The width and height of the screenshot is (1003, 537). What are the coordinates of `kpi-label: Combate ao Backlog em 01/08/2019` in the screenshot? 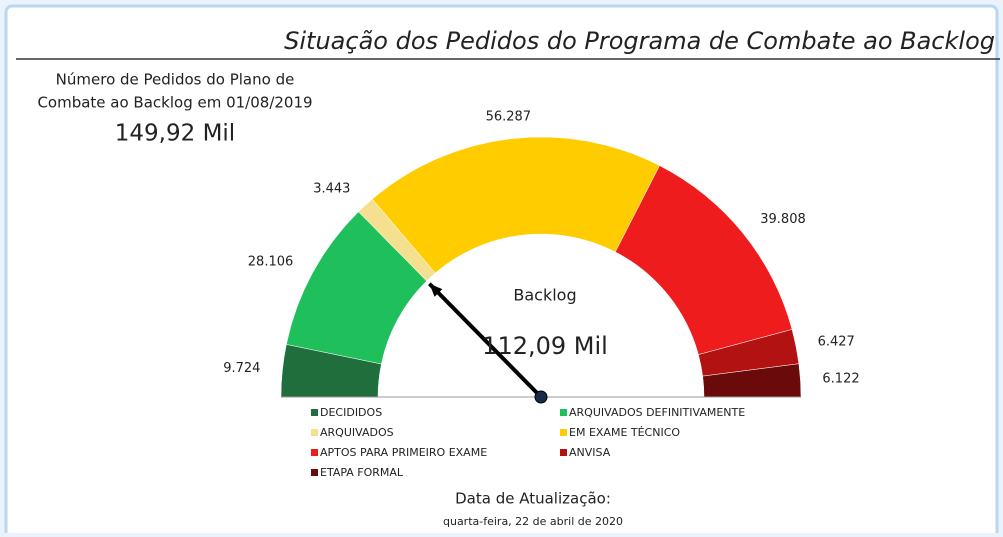 It's located at (174, 103).